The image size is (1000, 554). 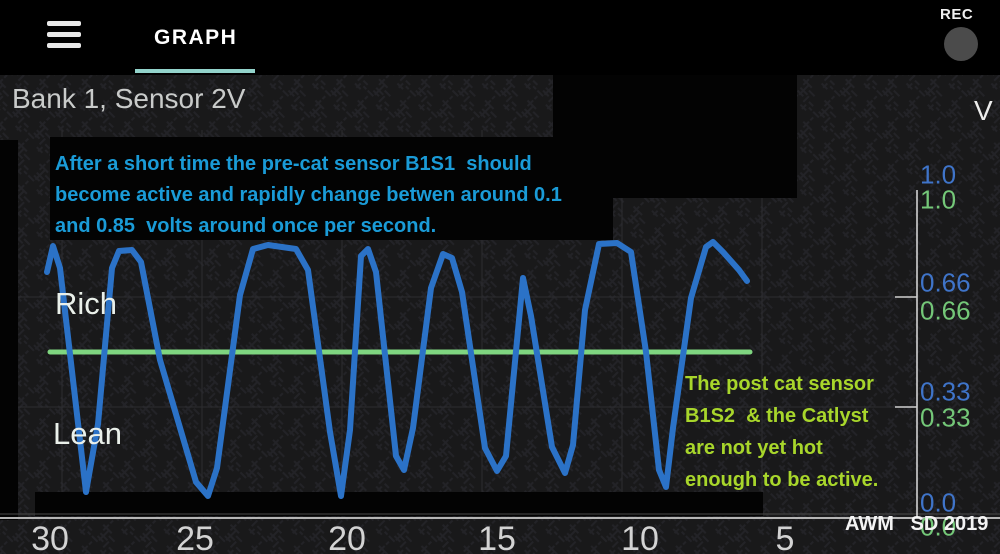 What do you see at coordinates (86, 303) in the screenshot?
I see `rich-zone-label: Rich` at bounding box center [86, 303].